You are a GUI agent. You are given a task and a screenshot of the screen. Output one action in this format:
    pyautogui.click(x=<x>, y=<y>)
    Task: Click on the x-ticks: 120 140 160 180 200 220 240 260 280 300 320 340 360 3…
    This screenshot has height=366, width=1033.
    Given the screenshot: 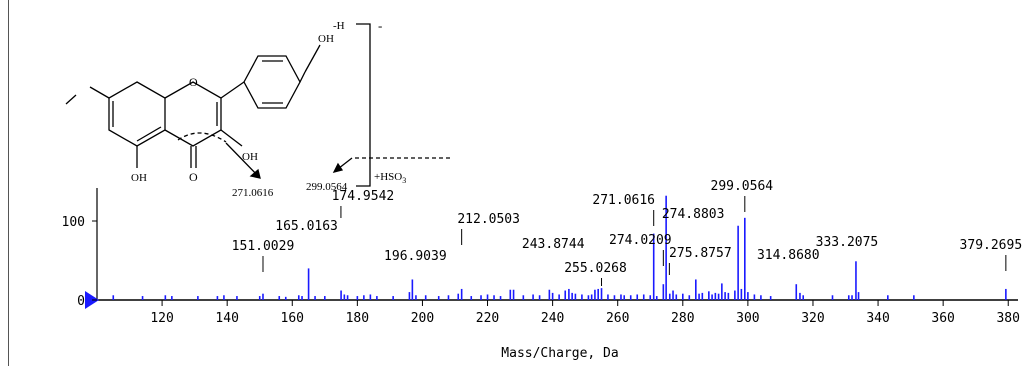 What is the action you would take?
    pyautogui.click(x=585, y=313)
    